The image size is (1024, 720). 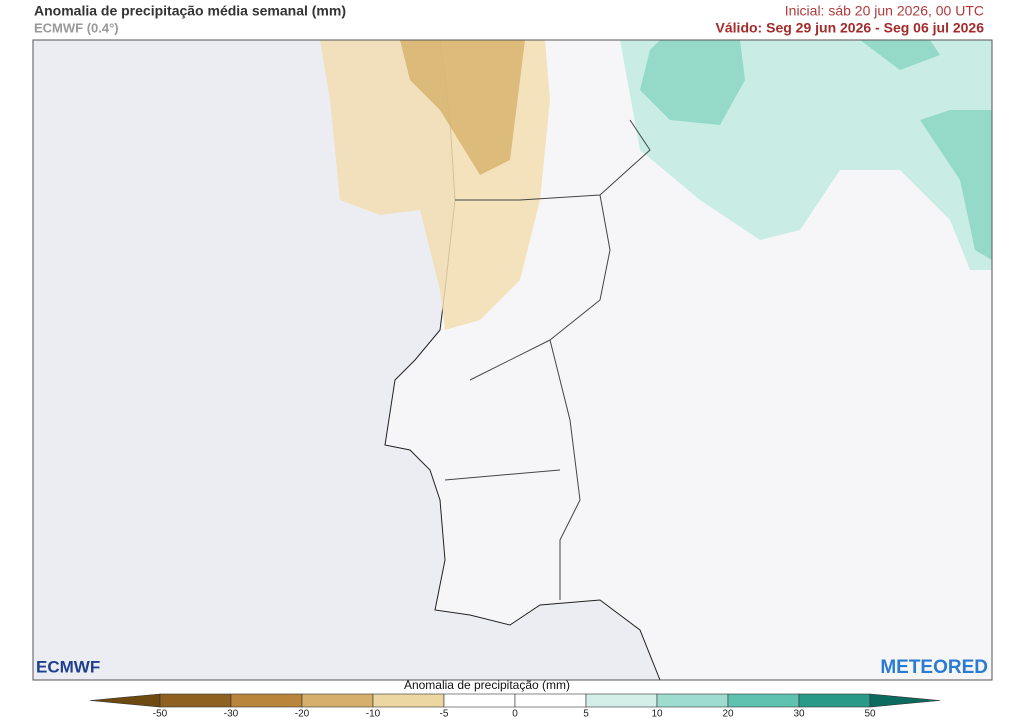 I want to click on ecmwf-logo: ECMWF, so click(x=68, y=666).